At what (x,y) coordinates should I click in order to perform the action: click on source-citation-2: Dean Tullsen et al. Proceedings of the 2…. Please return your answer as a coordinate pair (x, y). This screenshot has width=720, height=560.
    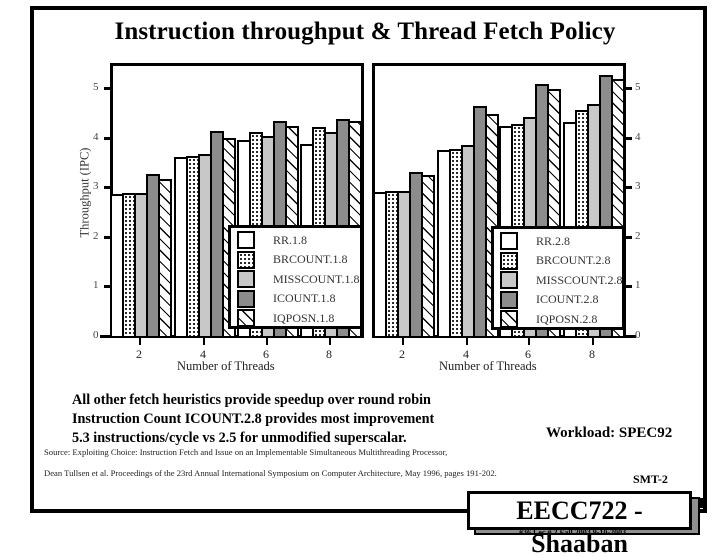
    Looking at the image, I should click on (270, 473).